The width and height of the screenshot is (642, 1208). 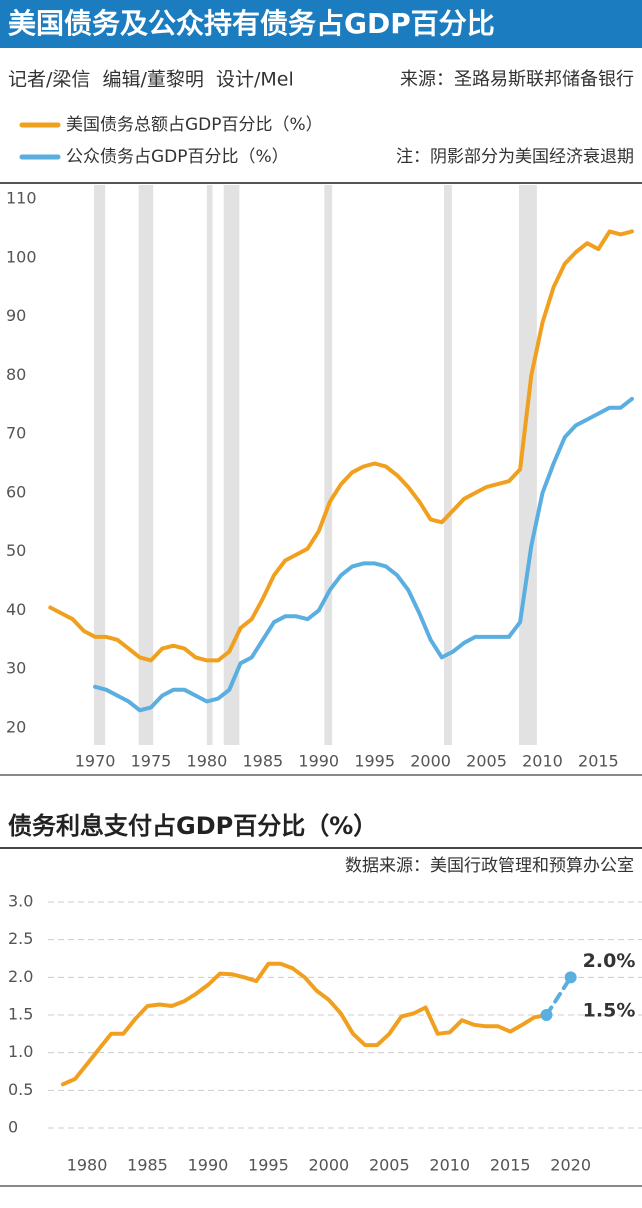 I want to click on y-tick-label: 2.0, so click(x=20, y=976).